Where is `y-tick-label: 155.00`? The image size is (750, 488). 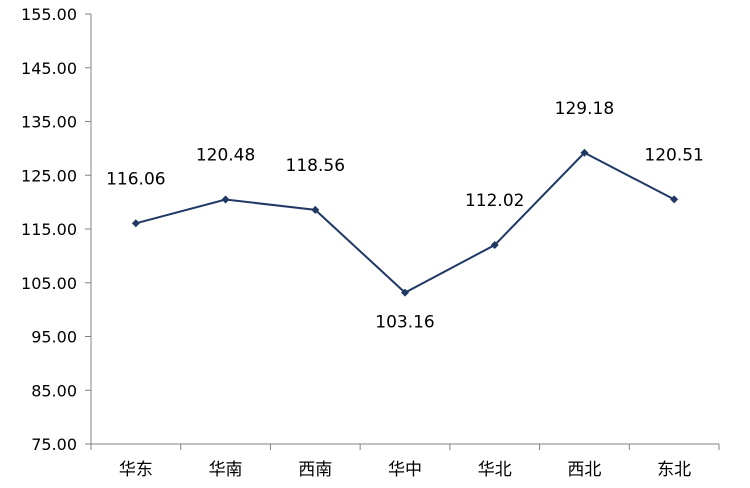 y-tick-label: 155.00 is located at coordinates (49, 14).